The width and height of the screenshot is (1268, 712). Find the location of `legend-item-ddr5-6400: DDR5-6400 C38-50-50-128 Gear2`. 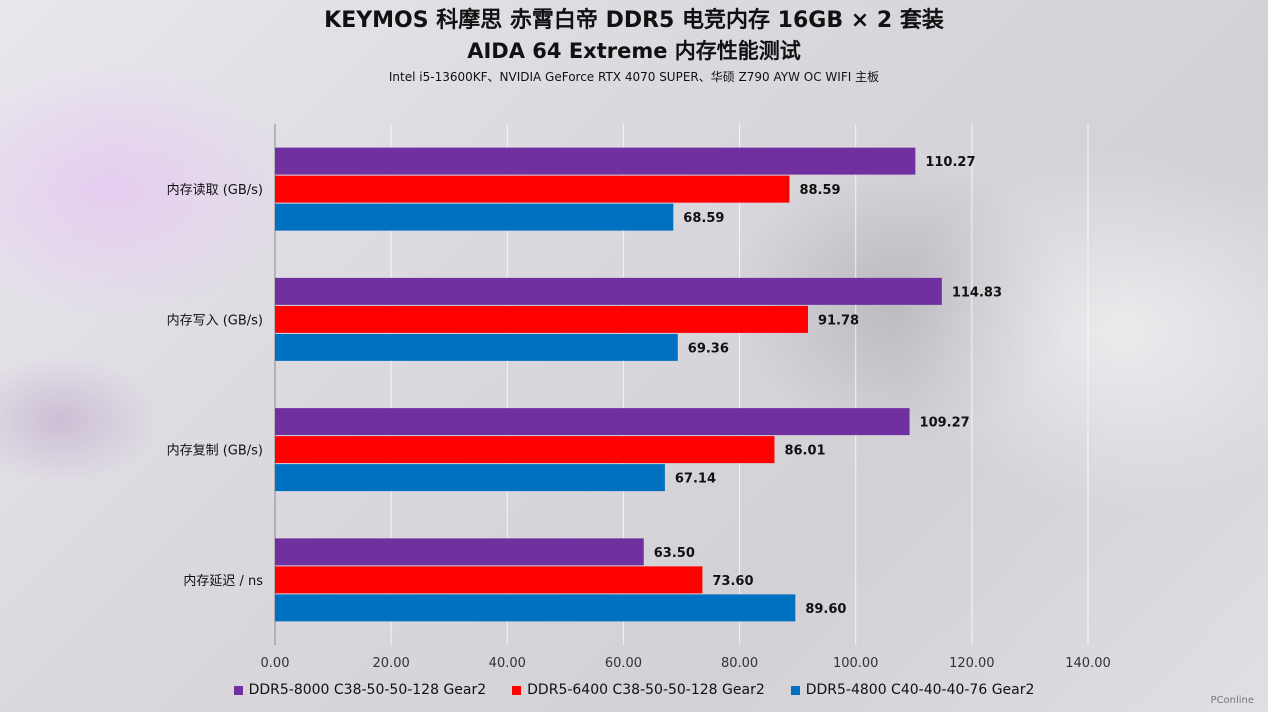

legend-item-ddr5-6400: DDR5-6400 C38-50-50-128 Gear2 is located at coordinates (638, 690).